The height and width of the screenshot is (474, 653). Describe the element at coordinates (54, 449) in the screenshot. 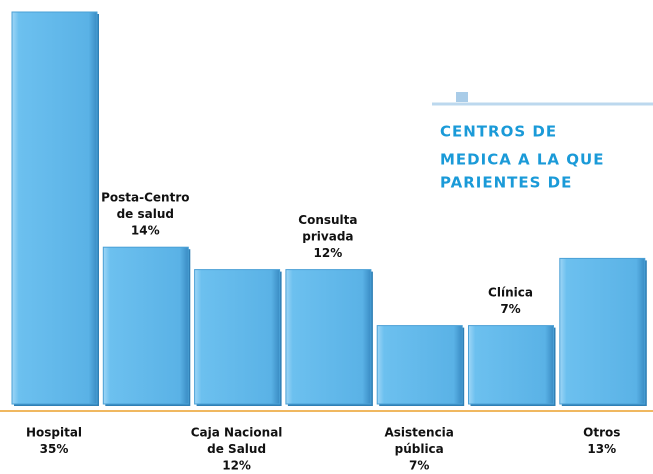

I see `value-label: 35%` at that location.